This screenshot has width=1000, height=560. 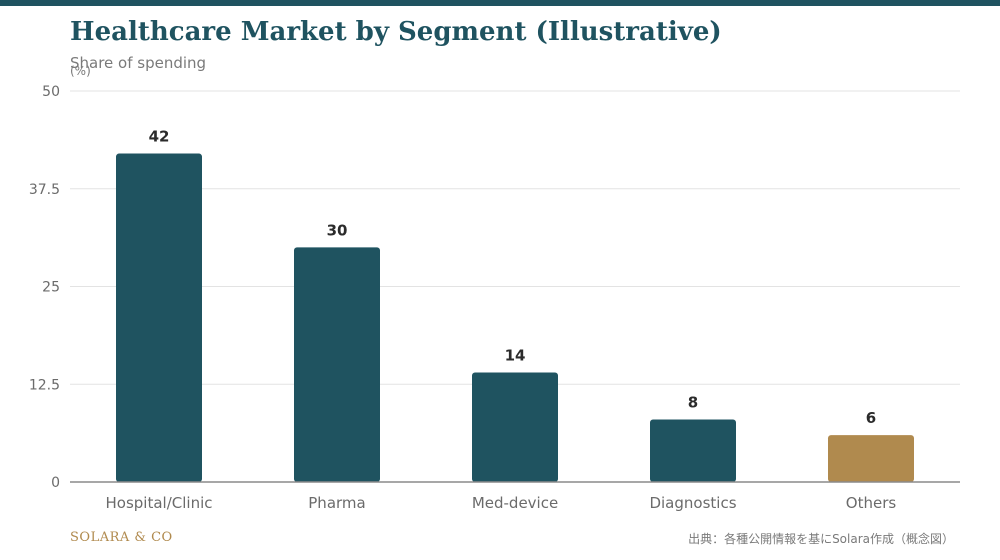 What do you see at coordinates (159, 137) in the screenshot?
I see `bar-value-label: 42` at bounding box center [159, 137].